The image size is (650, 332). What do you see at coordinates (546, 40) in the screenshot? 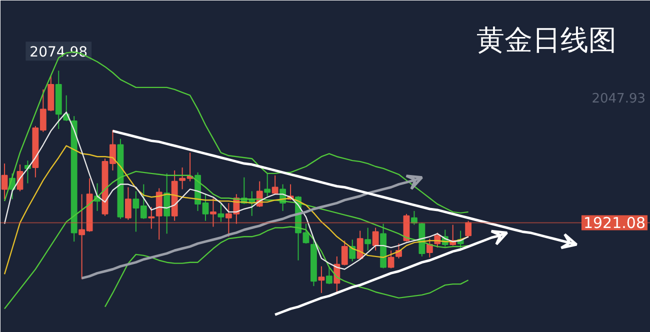
I see `text: 黄金日线图` at bounding box center [546, 40].